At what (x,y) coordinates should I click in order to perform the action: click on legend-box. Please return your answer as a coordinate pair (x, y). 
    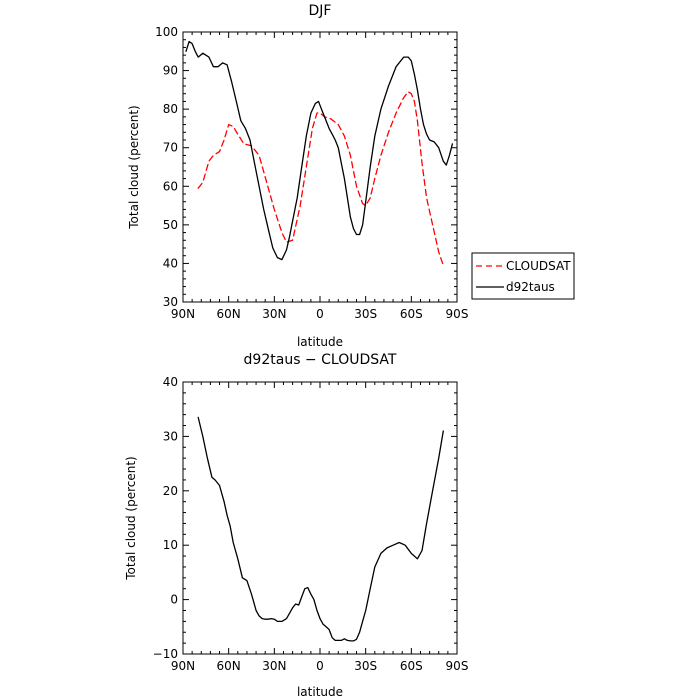
    Looking at the image, I should click on (523, 276).